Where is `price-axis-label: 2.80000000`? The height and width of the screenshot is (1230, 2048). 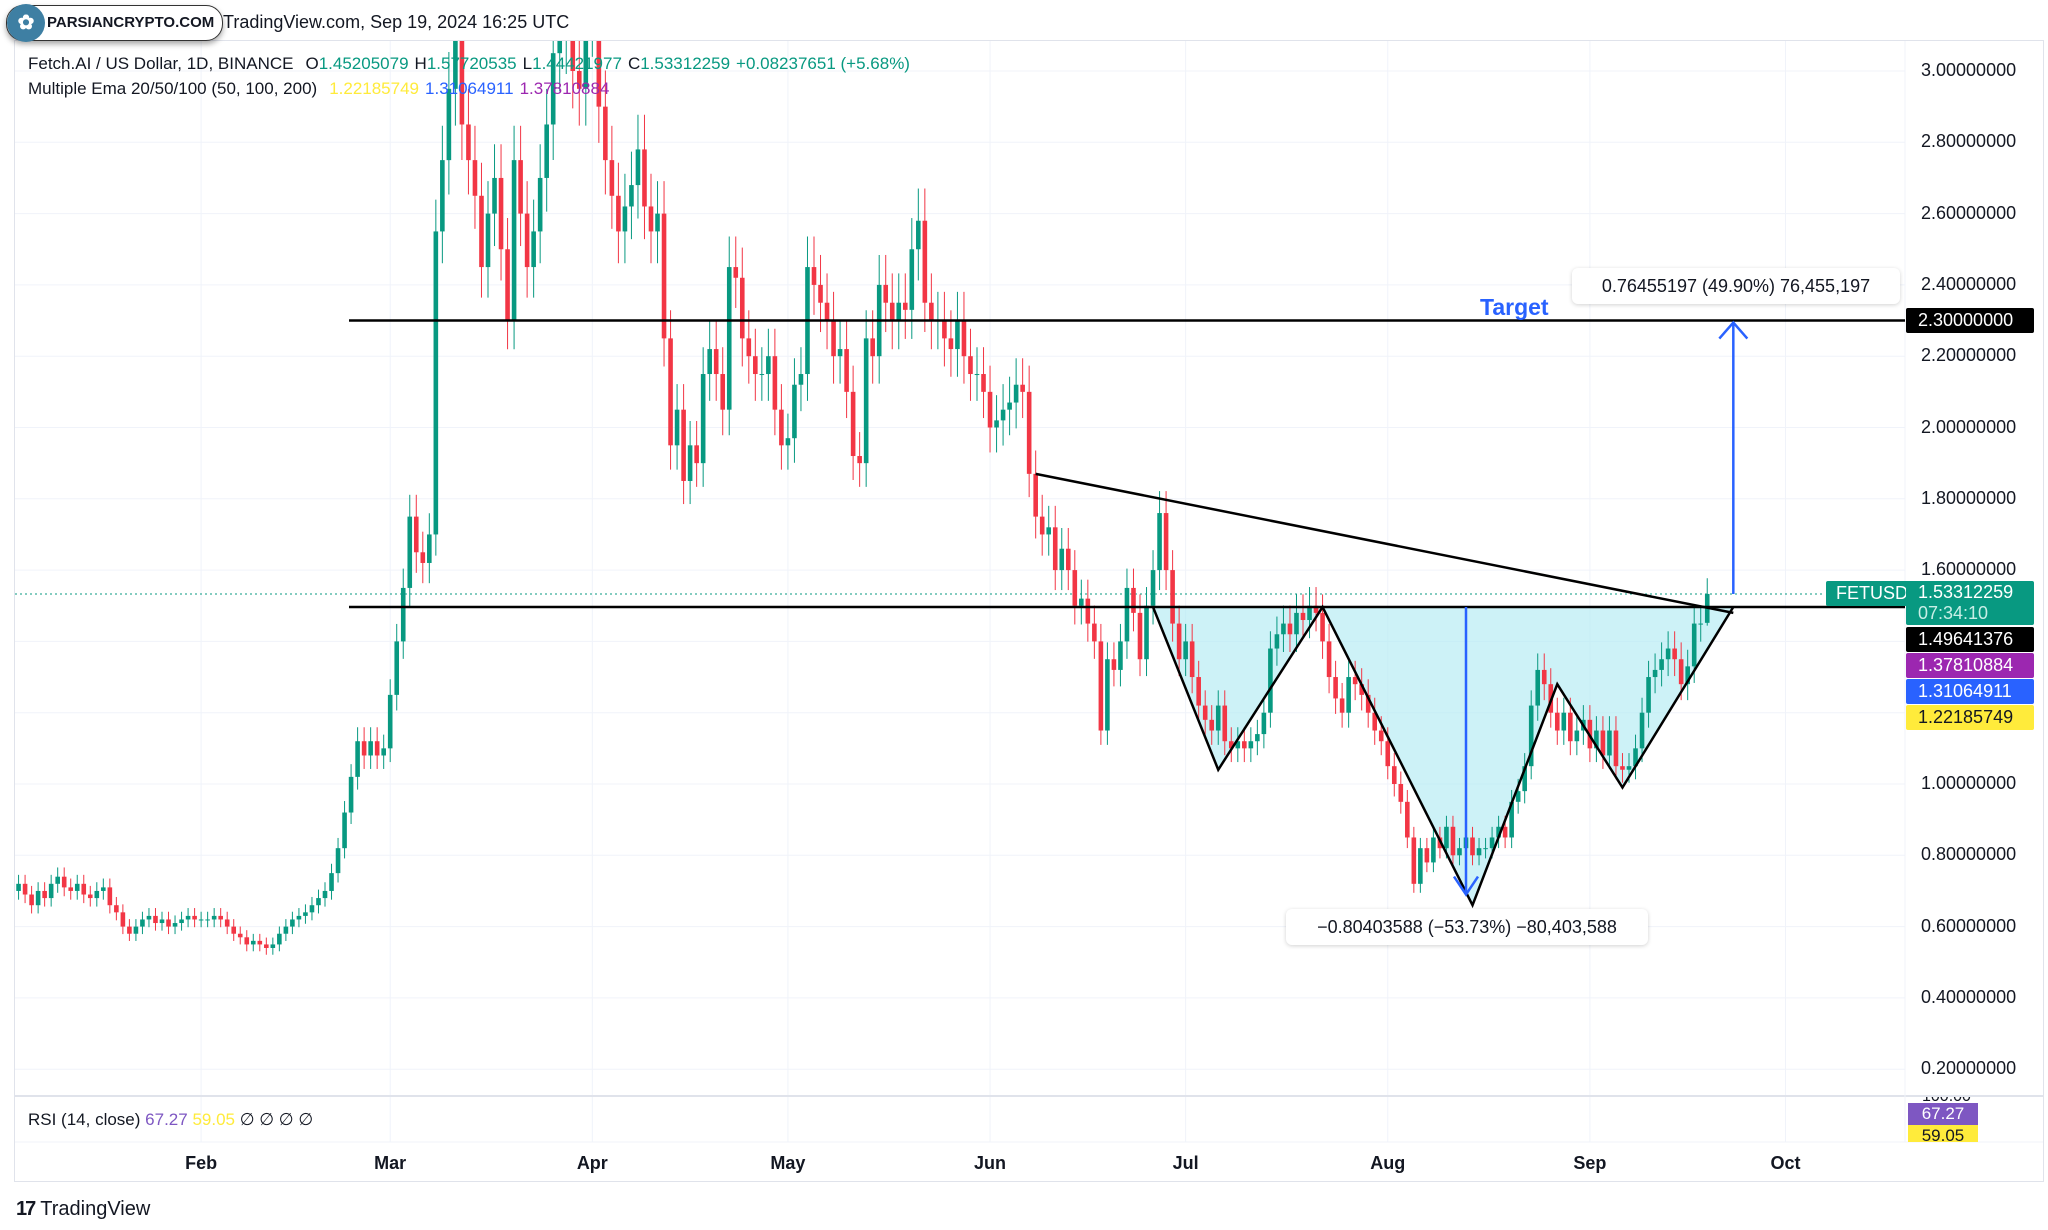
price-axis-label: 2.80000000 is located at coordinates (1969, 141).